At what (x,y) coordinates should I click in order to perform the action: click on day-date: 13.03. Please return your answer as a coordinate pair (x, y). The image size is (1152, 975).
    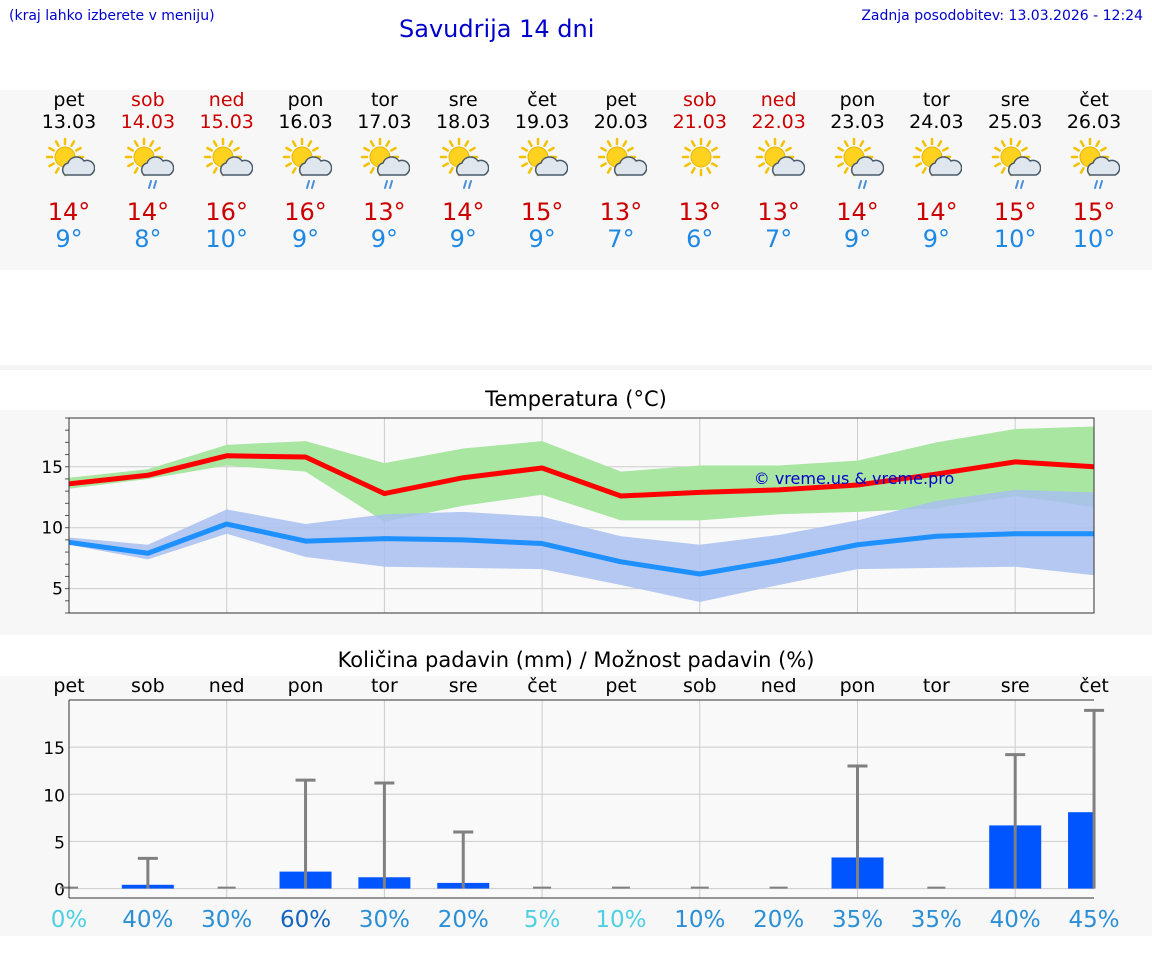
    Looking at the image, I should click on (69, 122).